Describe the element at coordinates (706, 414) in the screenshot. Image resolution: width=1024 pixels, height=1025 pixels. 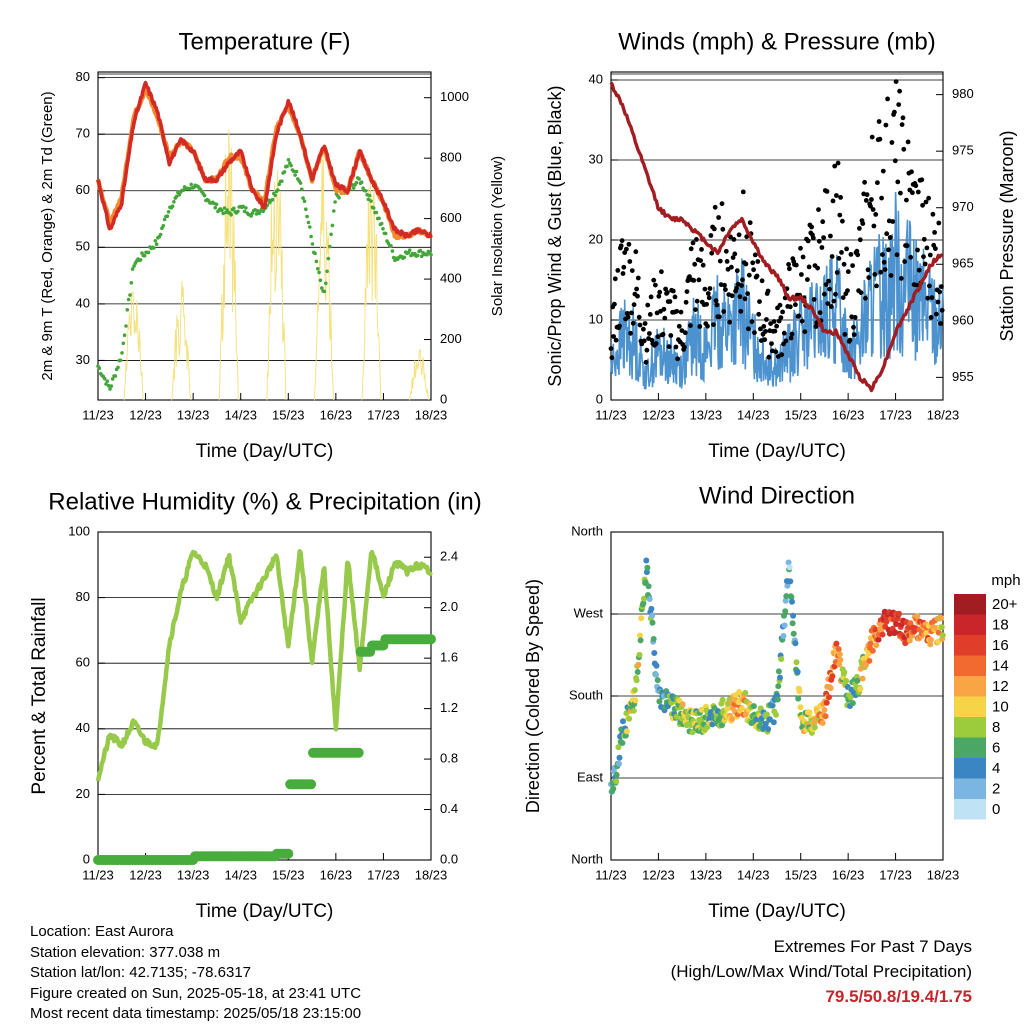
I see `winds-x-tick-label: 13/23` at that location.